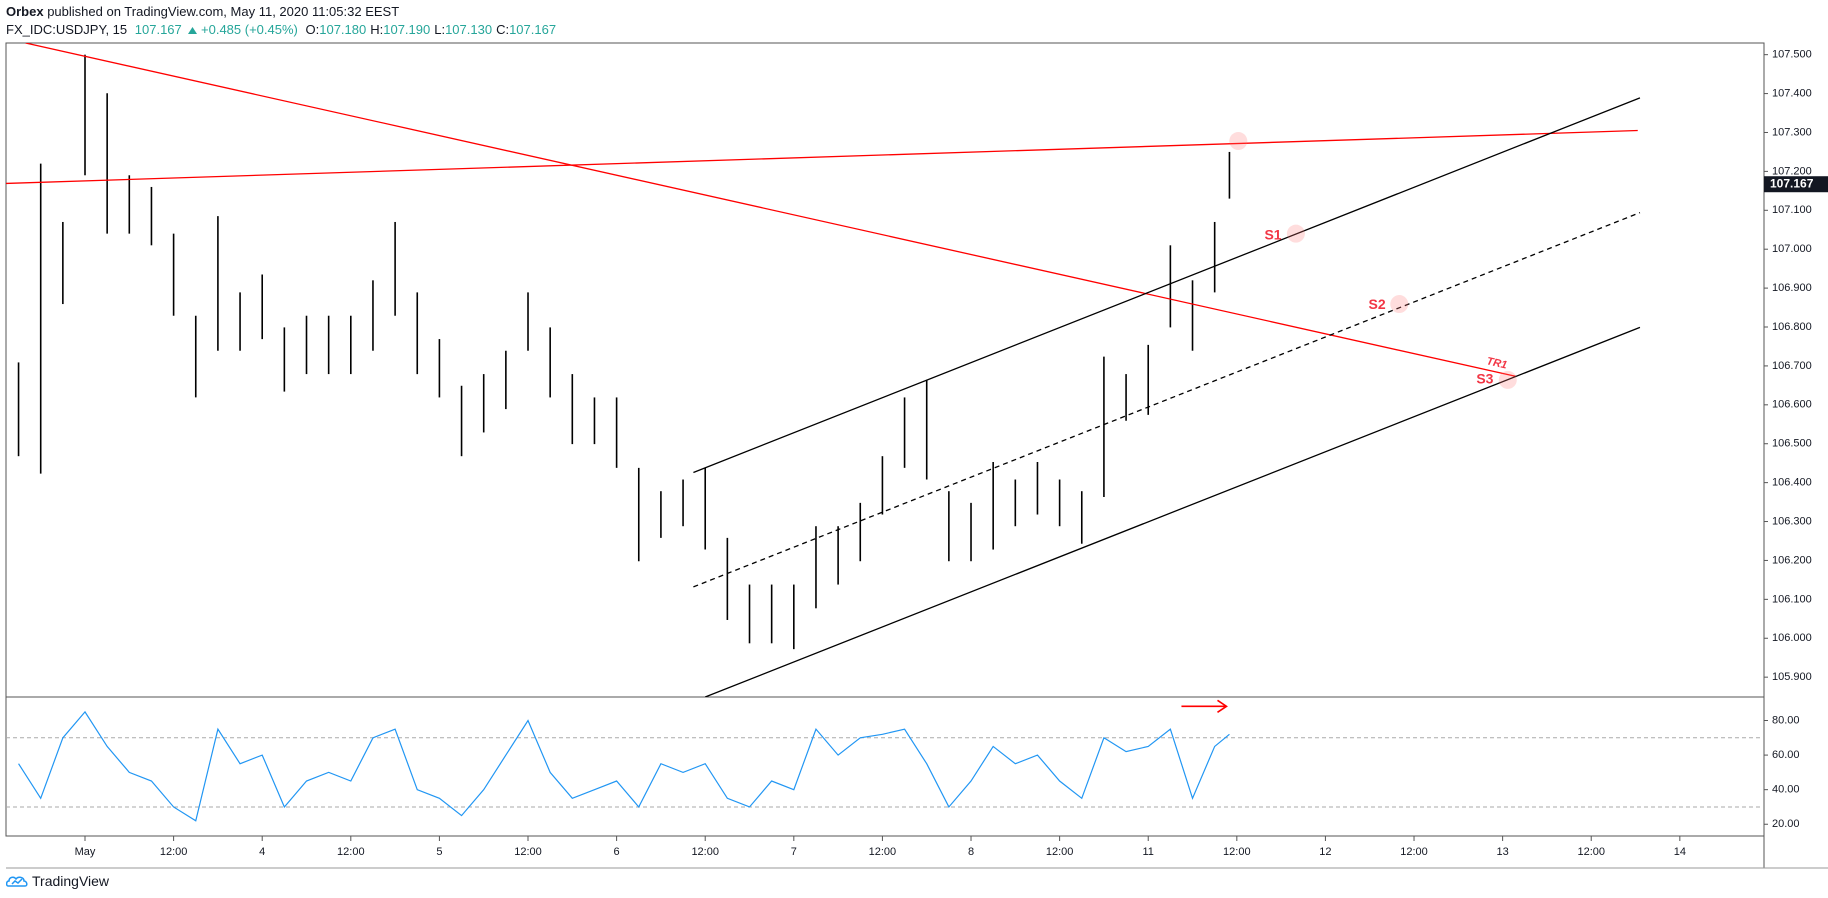 The width and height of the screenshot is (1828, 898). What do you see at coordinates (617, 852) in the screenshot?
I see `x-tick-label: 6` at bounding box center [617, 852].